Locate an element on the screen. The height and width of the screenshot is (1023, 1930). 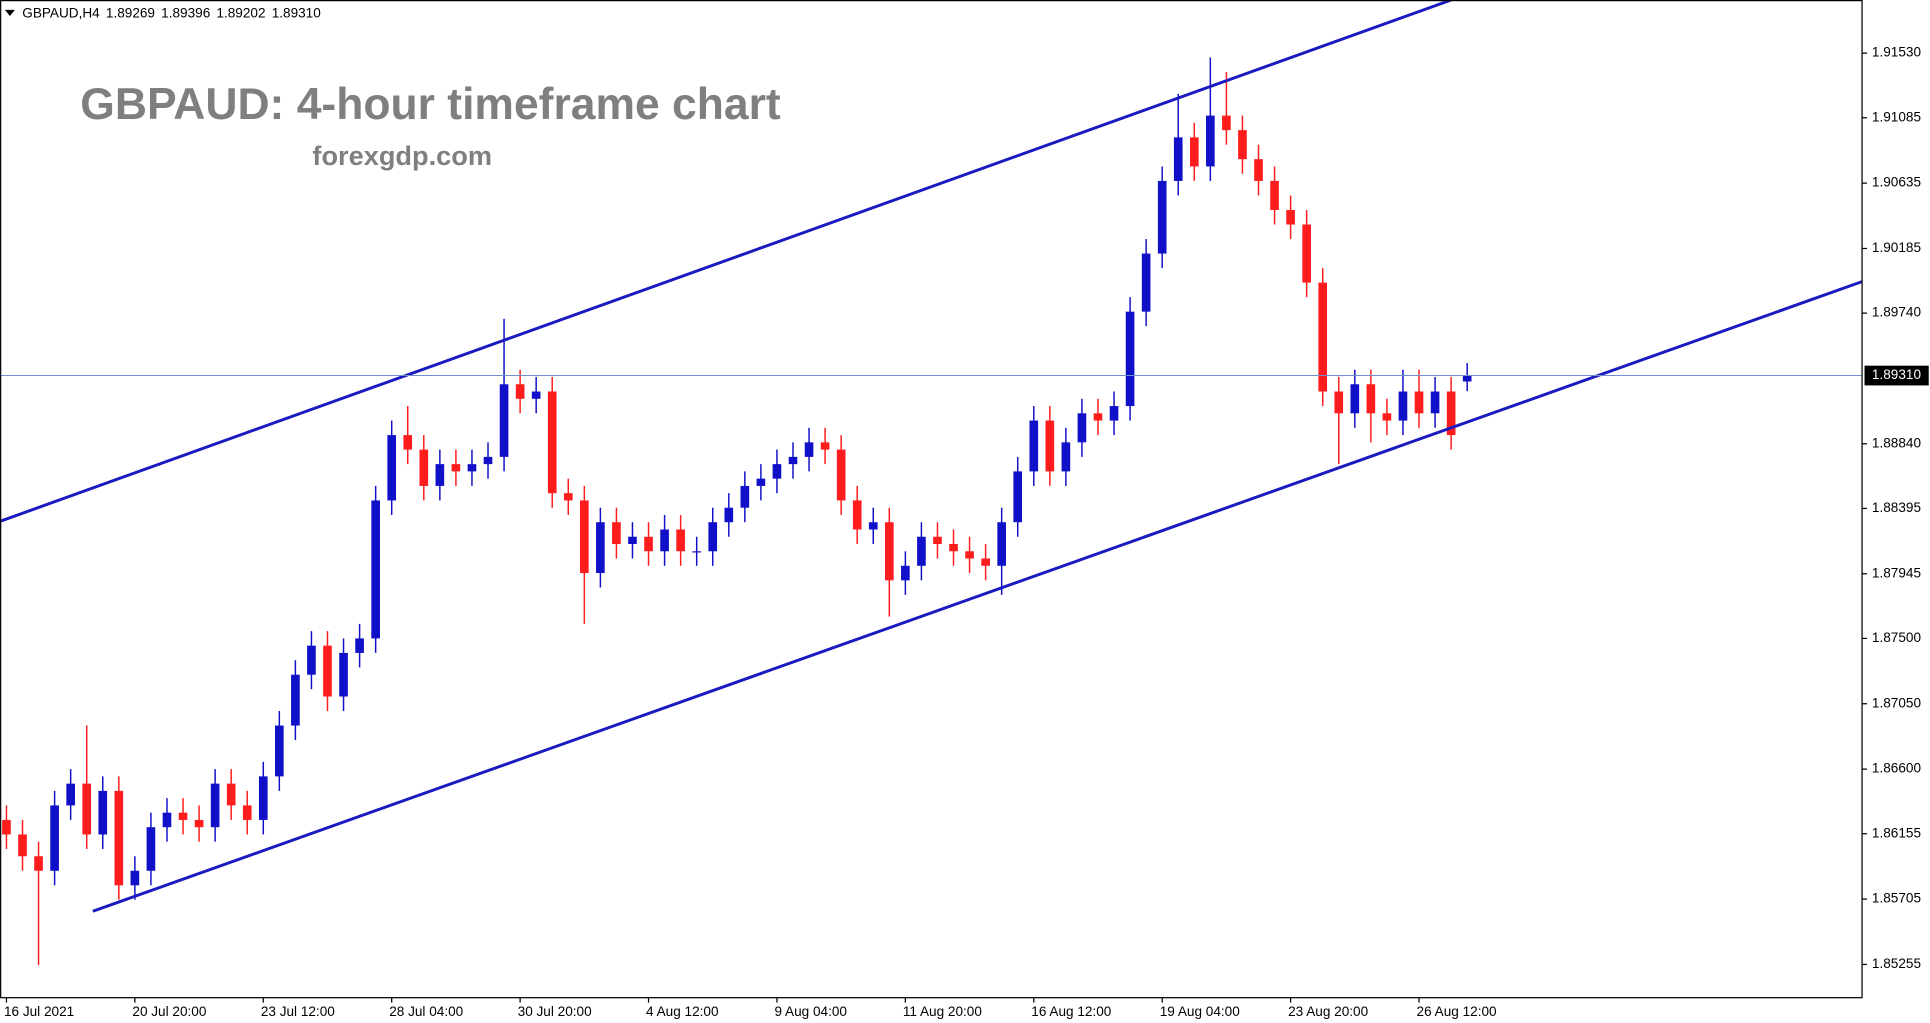
dropdown-icon is located at coordinates (9, 13).